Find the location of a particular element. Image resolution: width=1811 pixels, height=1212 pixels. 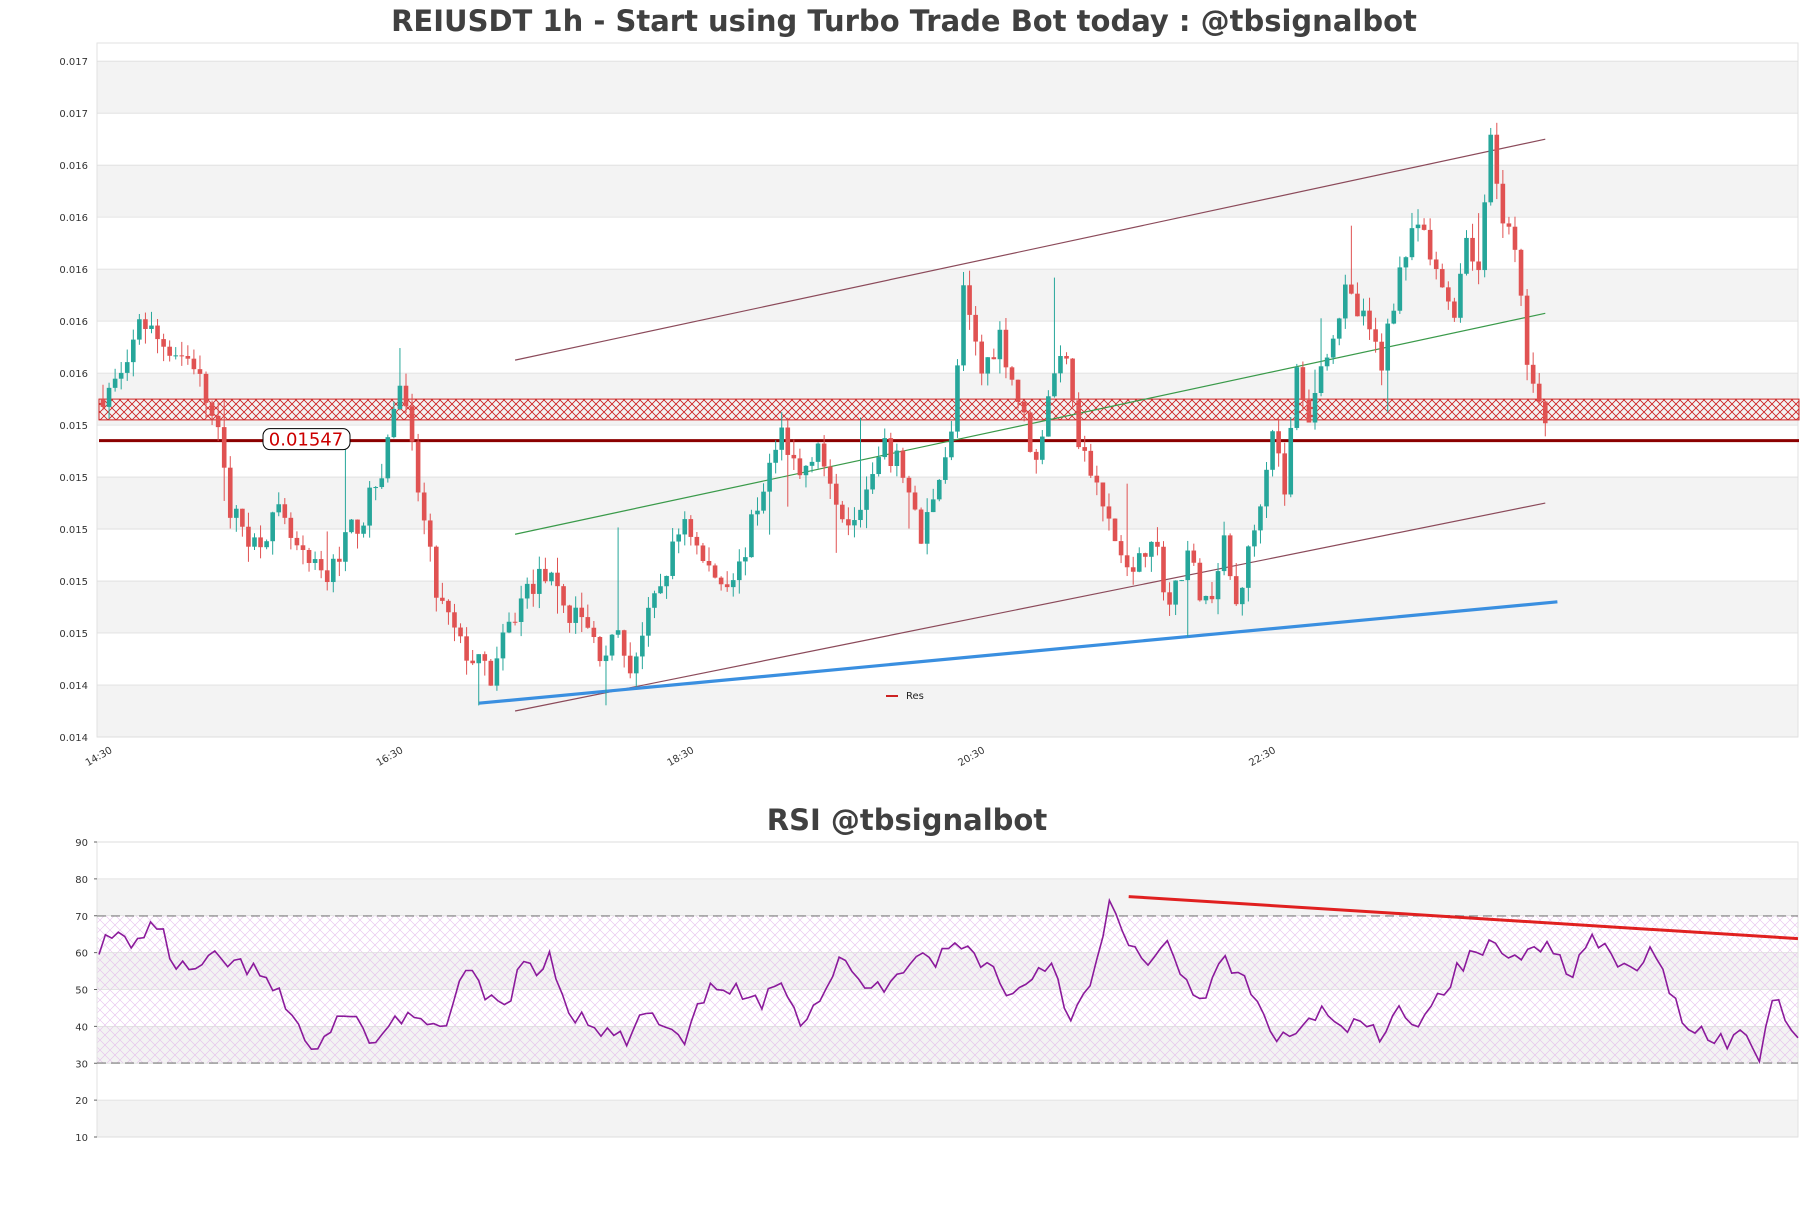

rsi-y-tick-label: 80 is located at coordinates (81, 880).